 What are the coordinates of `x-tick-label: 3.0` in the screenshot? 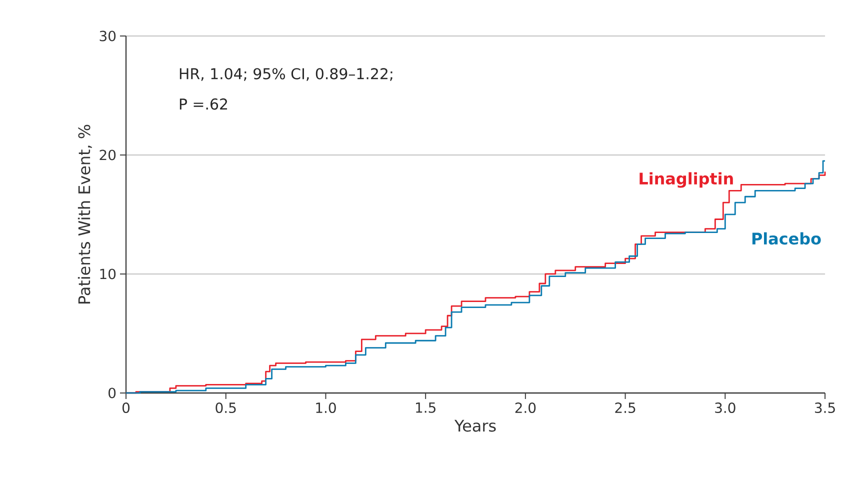 It's located at (725, 408).